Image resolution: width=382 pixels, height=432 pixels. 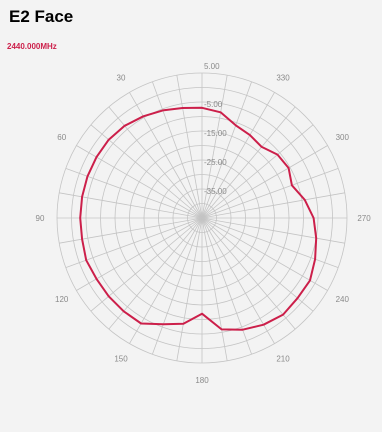 I want to click on angle-tick-label: 240, so click(x=343, y=299).